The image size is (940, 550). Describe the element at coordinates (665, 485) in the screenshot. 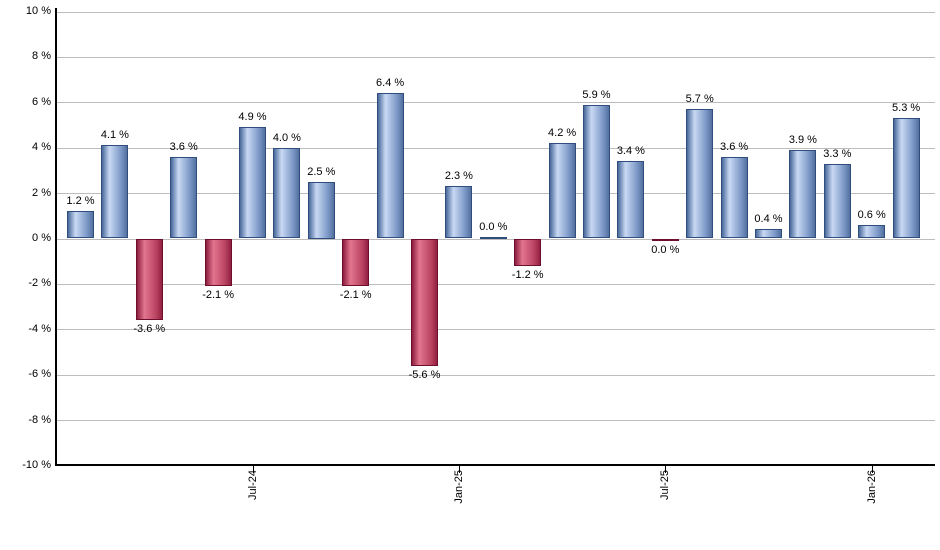

I see `x-axis-label: Jul-25` at that location.